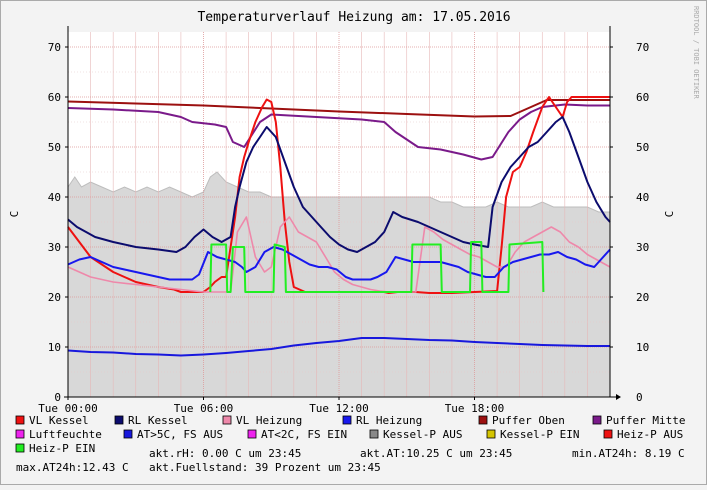  I want to click on legend-label-at-2c-fs-ein: AT<2C, FS EIN, so click(304, 434).